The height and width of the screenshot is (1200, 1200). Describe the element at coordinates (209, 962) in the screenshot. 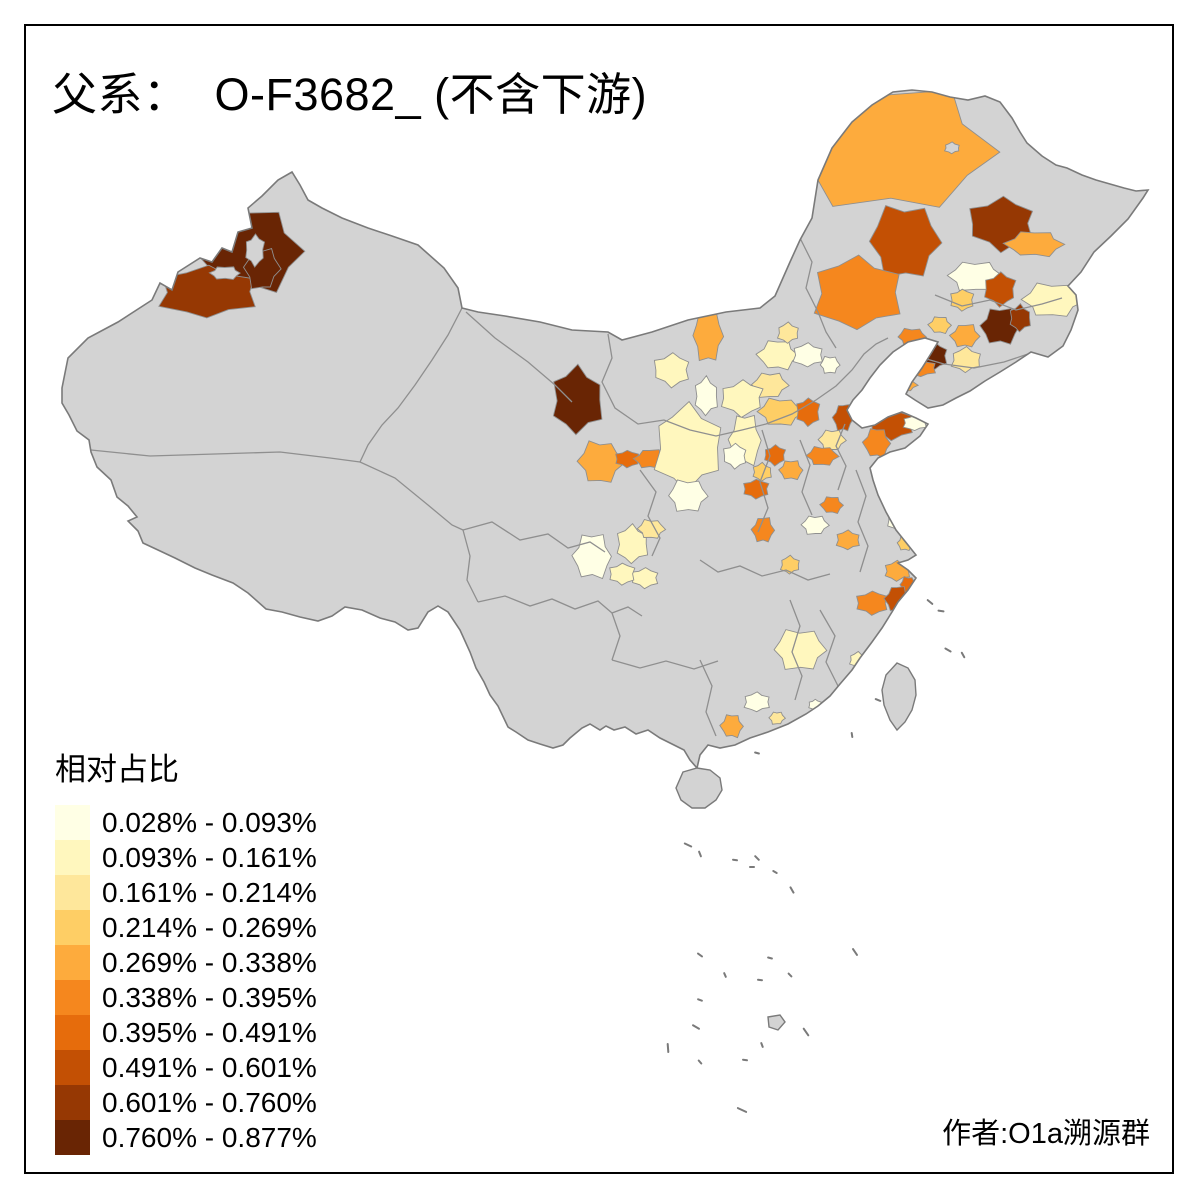

I see `legend-label: 0.269% - 0.338%` at that location.